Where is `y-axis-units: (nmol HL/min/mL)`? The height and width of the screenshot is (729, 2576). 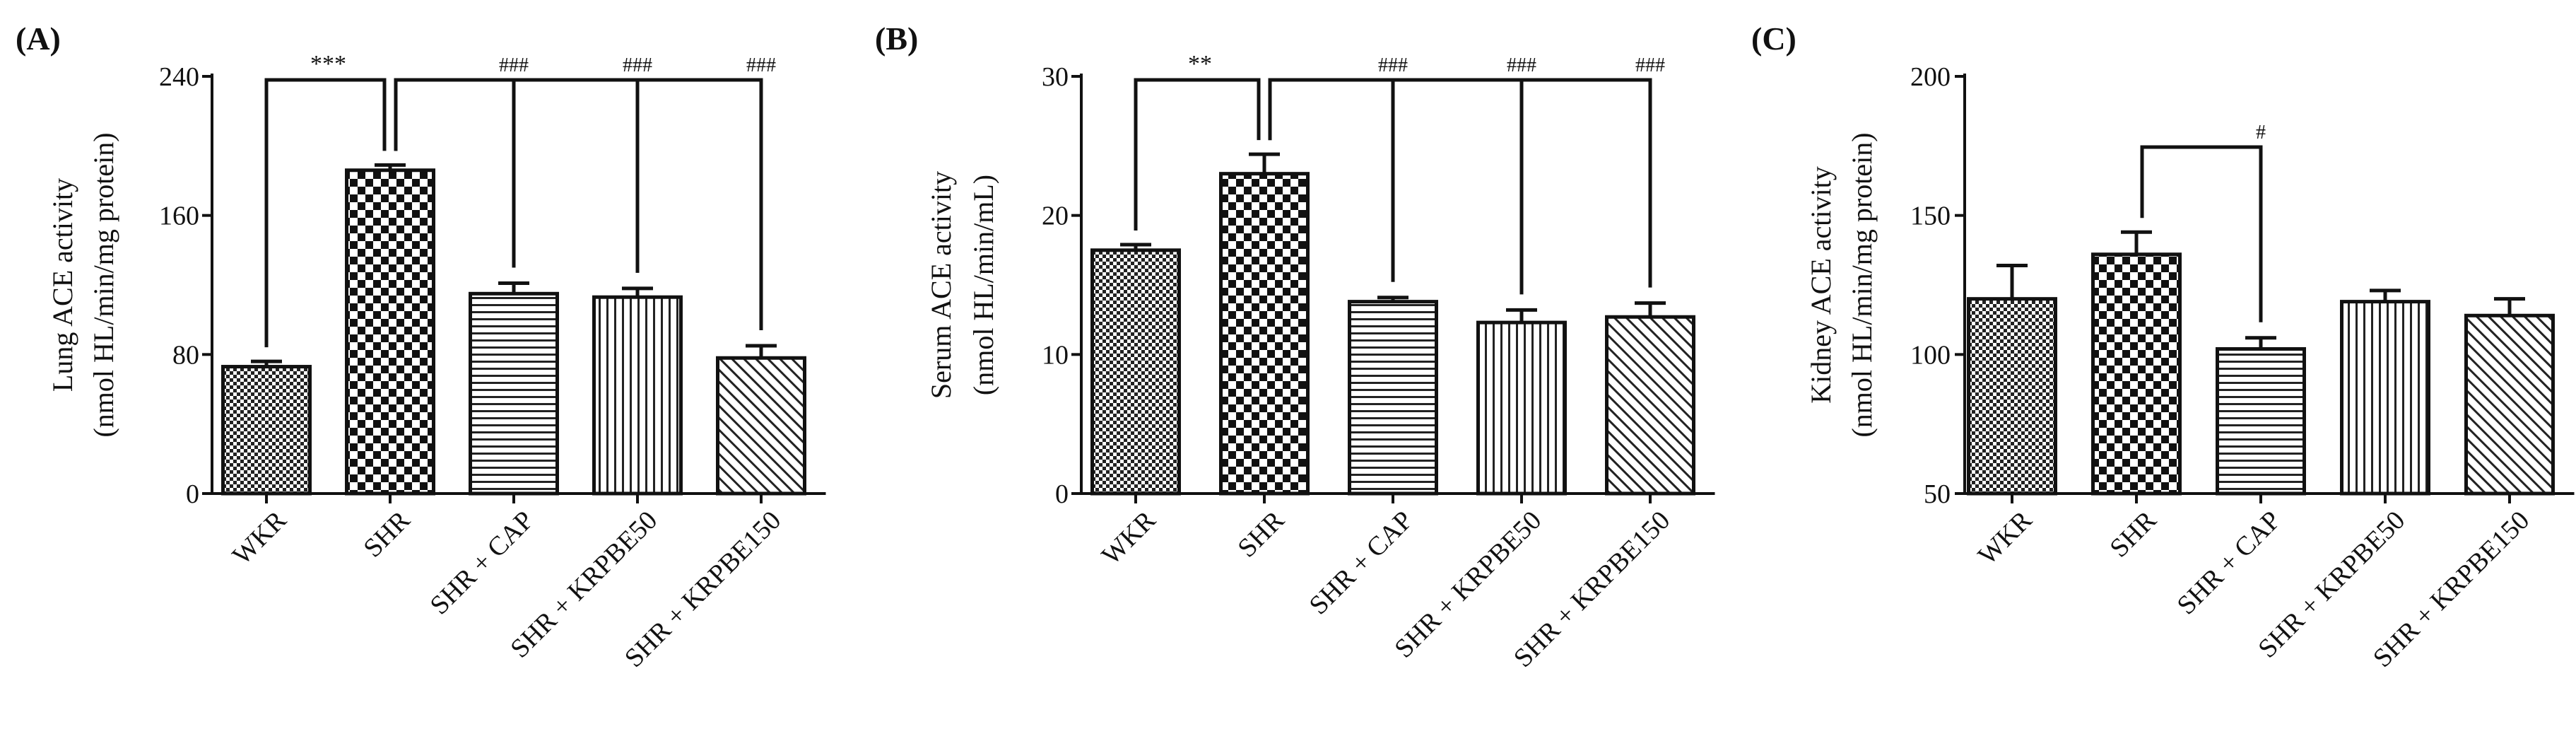
y-axis-units: (nmol HL/min/mL) is located at coordinates (983, 285).